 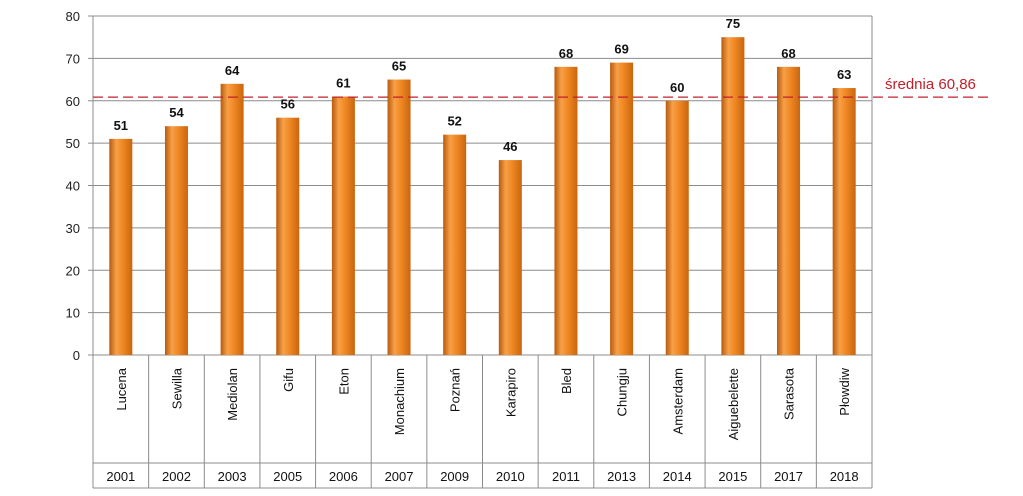 What do you see at coordinates (73, 186) in the screenshot?
I see `y-tick-label: 40` at bounding box center [73, 186].